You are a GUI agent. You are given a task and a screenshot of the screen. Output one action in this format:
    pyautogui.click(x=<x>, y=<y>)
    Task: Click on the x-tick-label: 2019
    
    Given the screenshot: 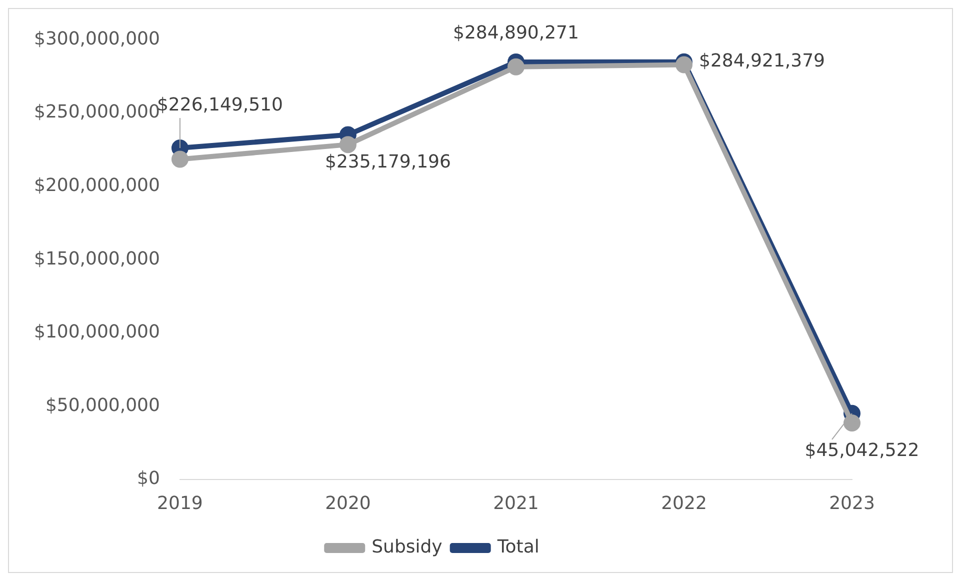 What is the action you would take?
    pyautogui.click(x=180, y=503)
    